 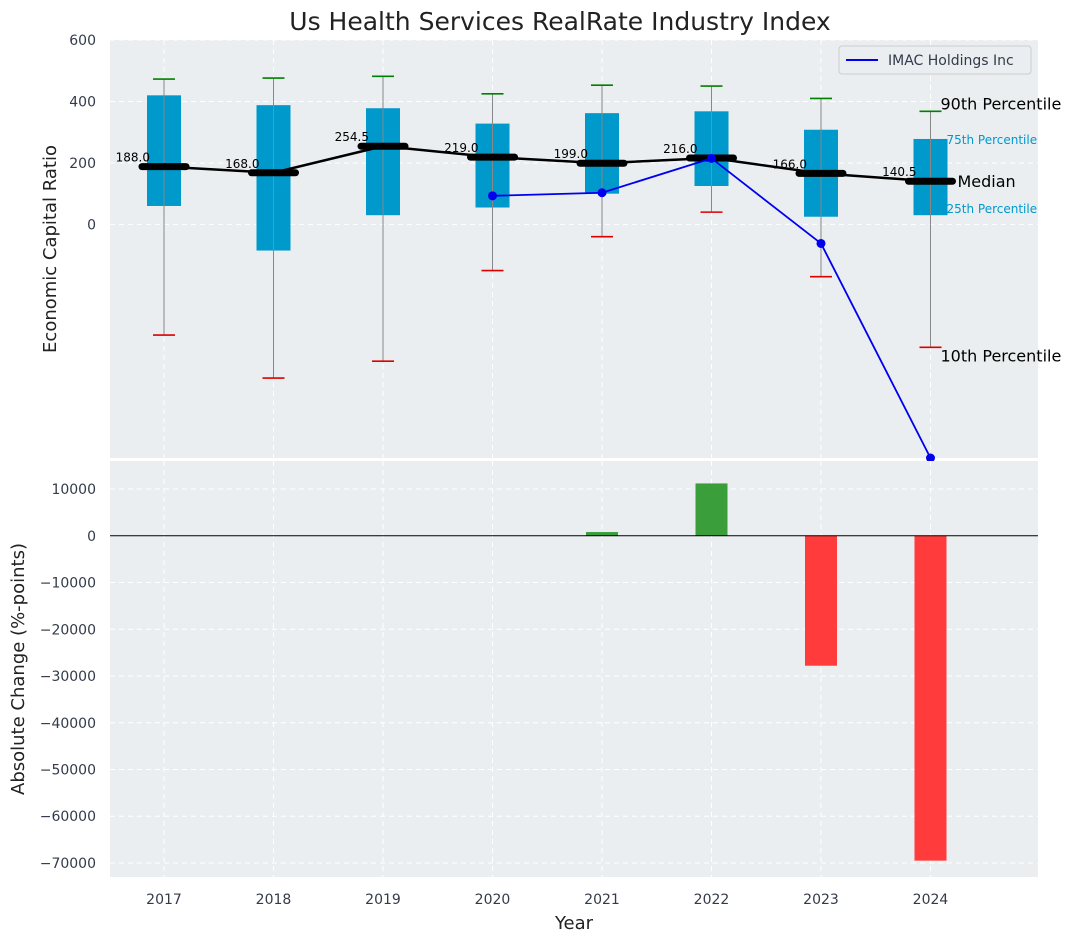 What do you see at coordinates (493, 900) in the screenshot?
I see `x-tick-label: 2020` at bounding box center [493, 900].